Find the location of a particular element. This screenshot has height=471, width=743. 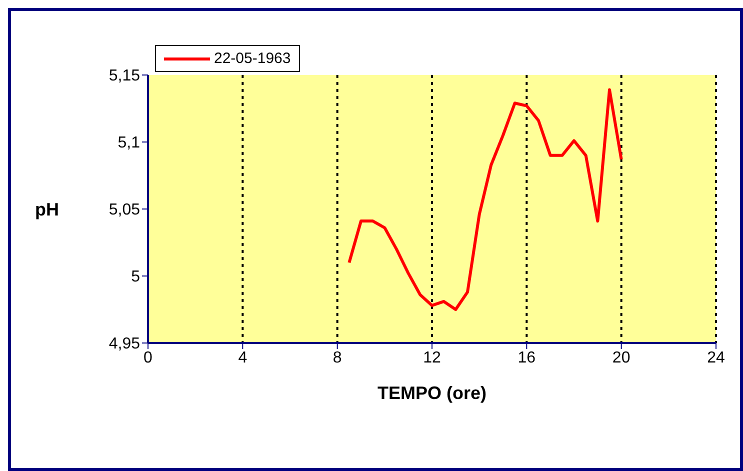

x-tick-label: 16 is located at coordinates (527, 357).